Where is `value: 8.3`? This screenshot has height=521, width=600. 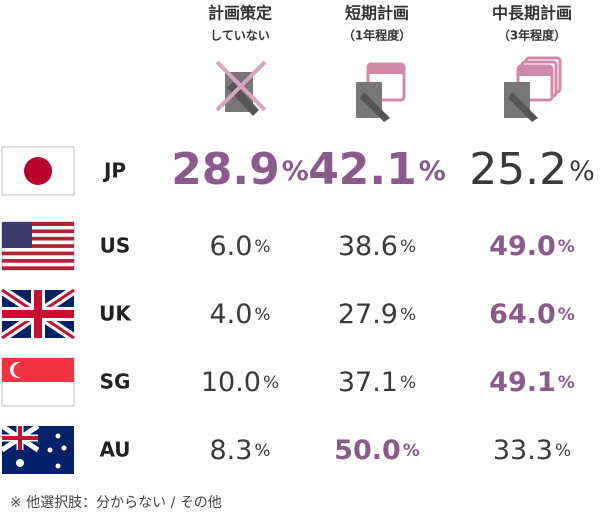 value: 8.3 is located at coordinates (230, 450).